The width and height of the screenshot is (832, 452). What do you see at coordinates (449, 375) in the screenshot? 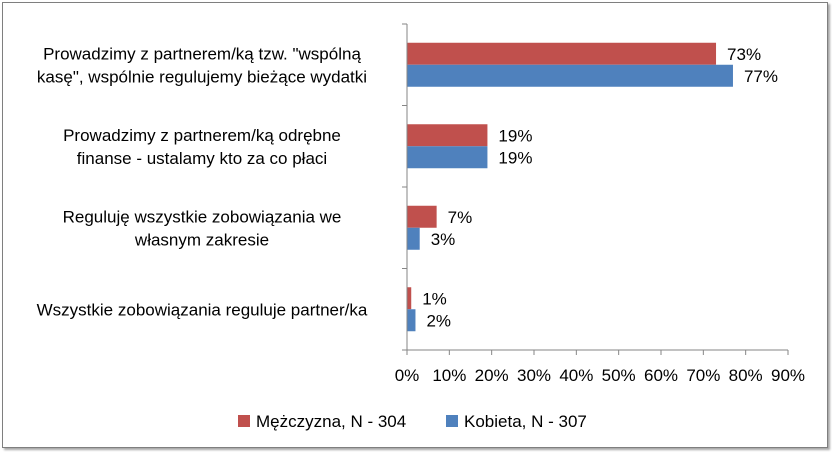
I see `x-tick-label: 10%` at bounding box center [449, 375].